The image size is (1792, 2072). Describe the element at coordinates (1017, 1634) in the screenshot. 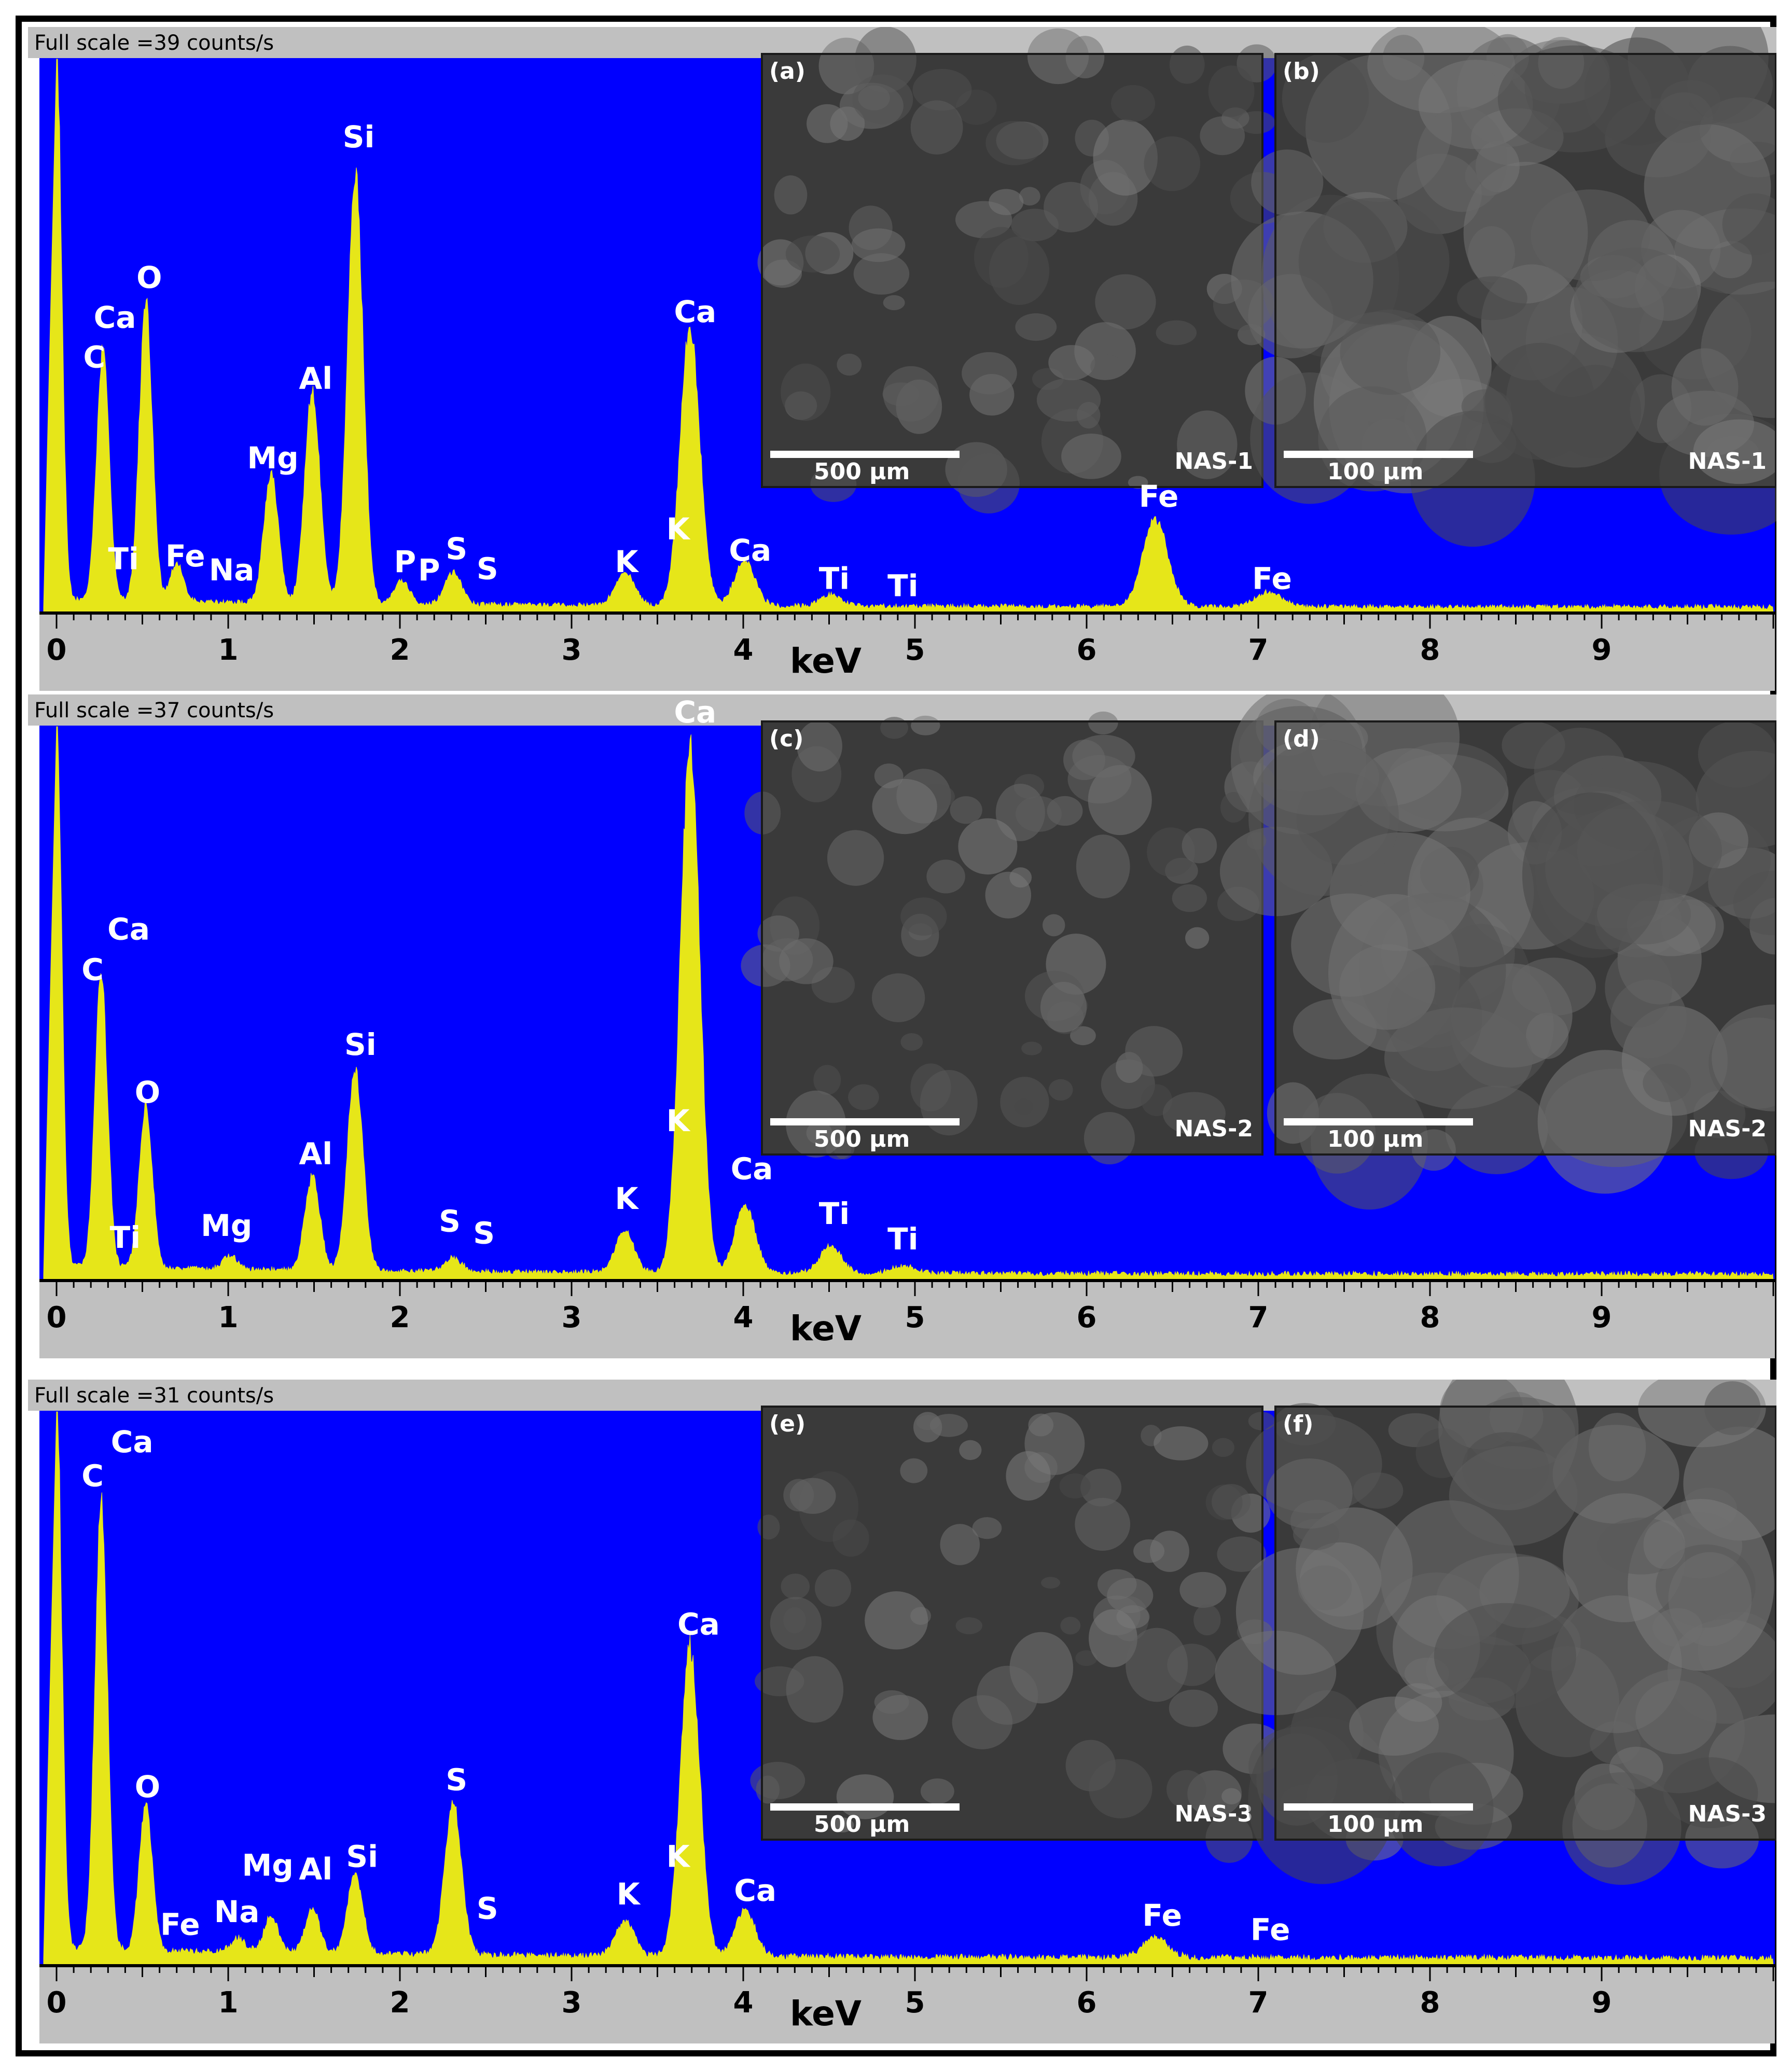

I see `sem-inset-e: (e) 500 μm NAS-3` at that location.